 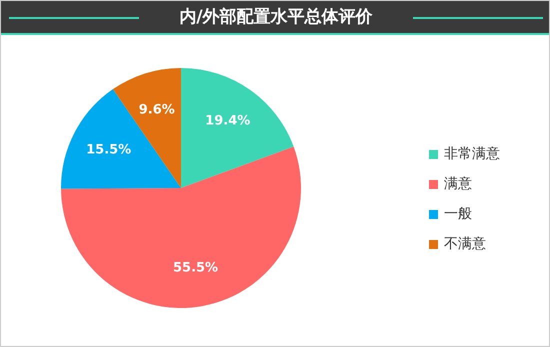 I want to click on data-label: 55.5%, so click(x=195, y=268).